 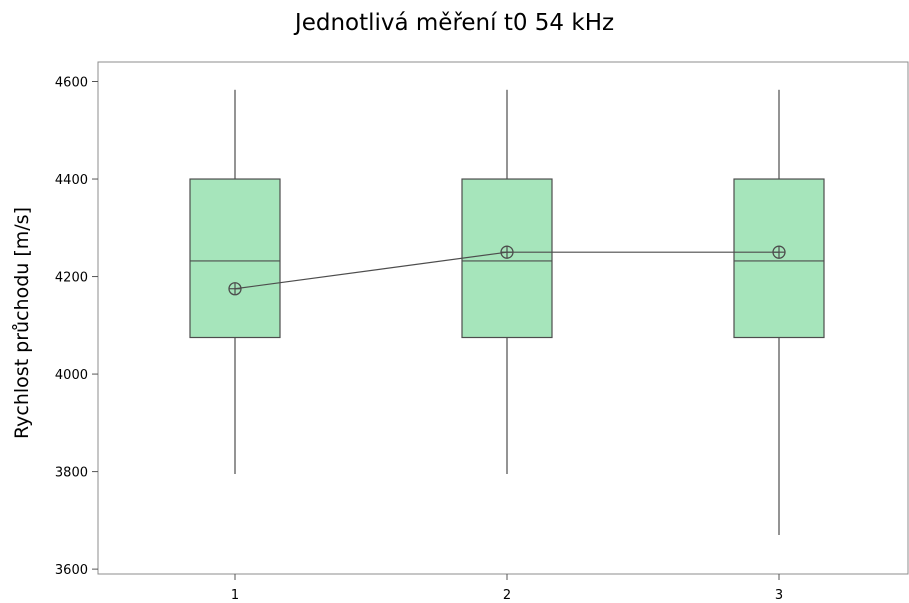 What do you see at coordinates (779, 595) in the screenshot?
I see `x-tick-label: 3` at bounding box center [779, 595].